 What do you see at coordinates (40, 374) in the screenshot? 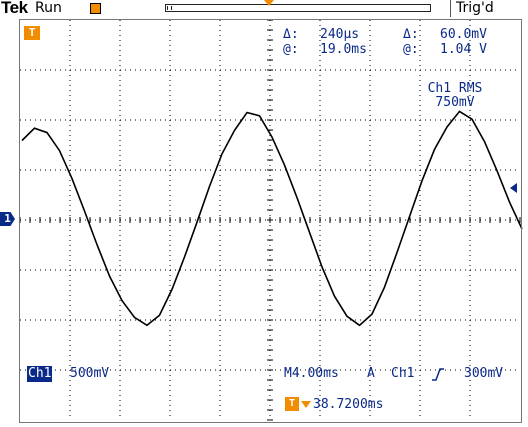
I see `ch1-badge: Ch1` at bounding box center [40, 374].